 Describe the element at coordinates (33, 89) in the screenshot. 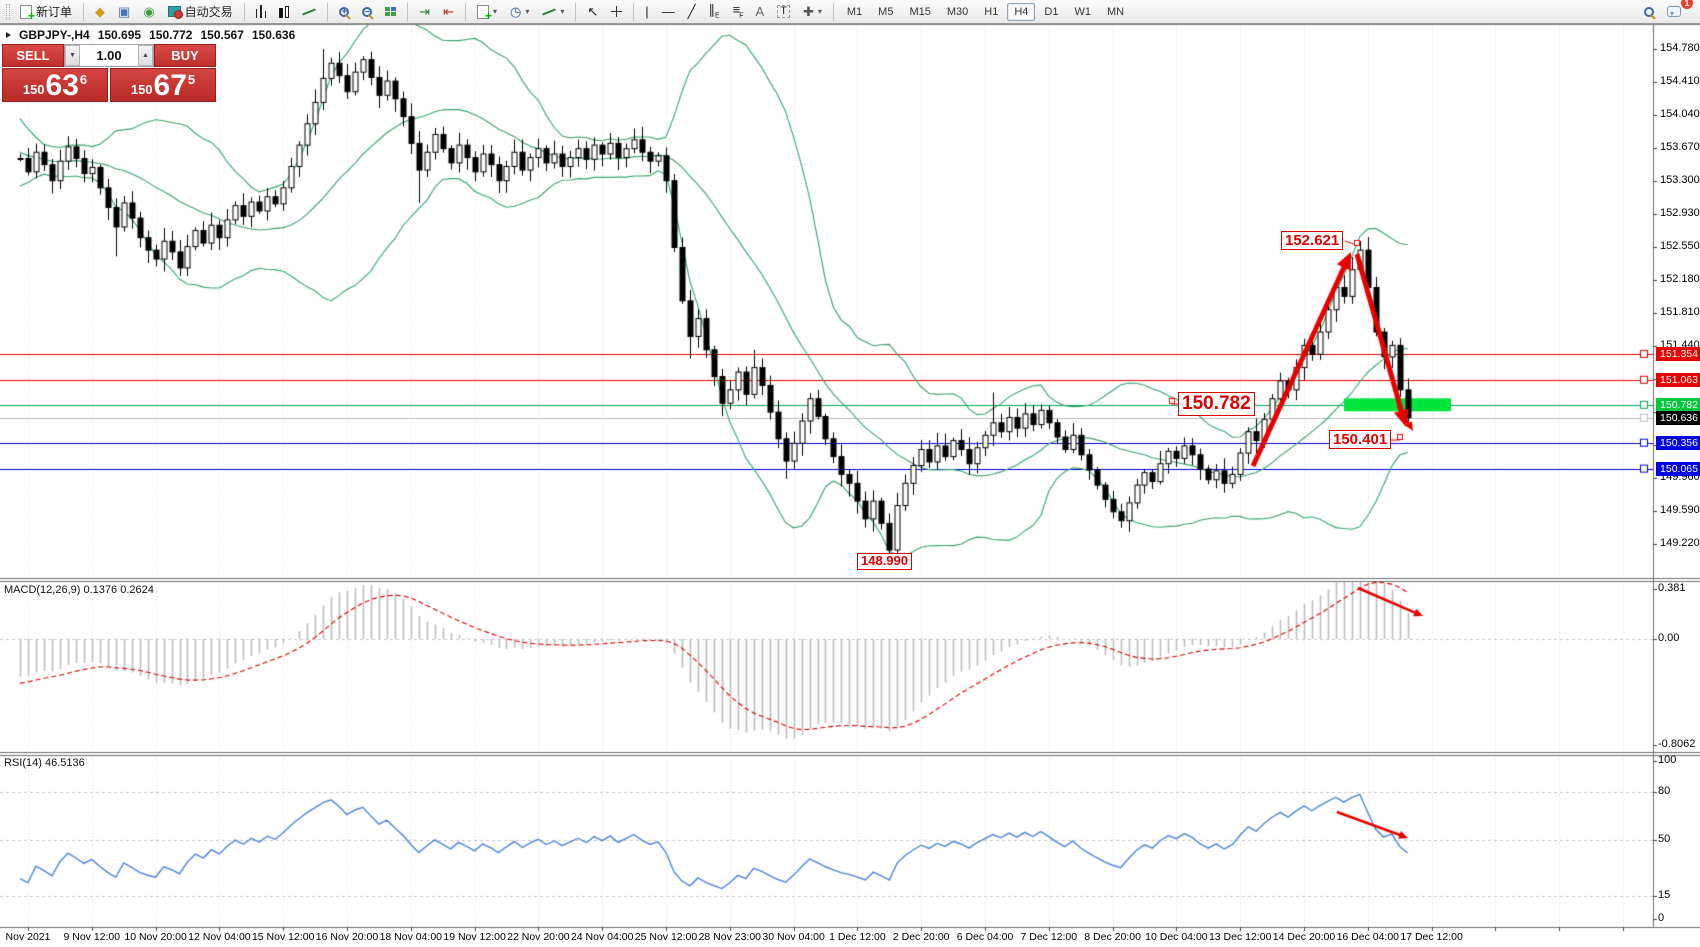

I see `sell-price-base: 150` at that location.